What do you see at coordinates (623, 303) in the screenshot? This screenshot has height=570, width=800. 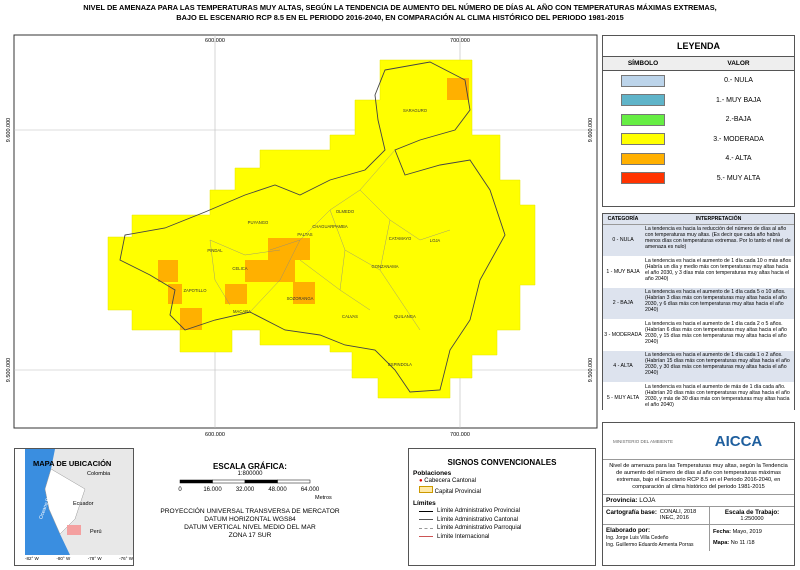 I see `interp-category: 2 - BAJA` at bounding box center [623, 303].